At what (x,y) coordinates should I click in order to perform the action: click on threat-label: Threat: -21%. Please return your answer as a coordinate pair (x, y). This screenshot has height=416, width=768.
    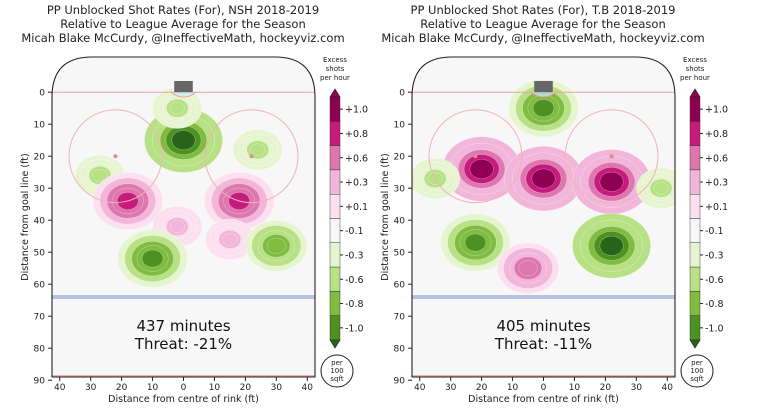
    Looking at the image, I should click on (183, 344).